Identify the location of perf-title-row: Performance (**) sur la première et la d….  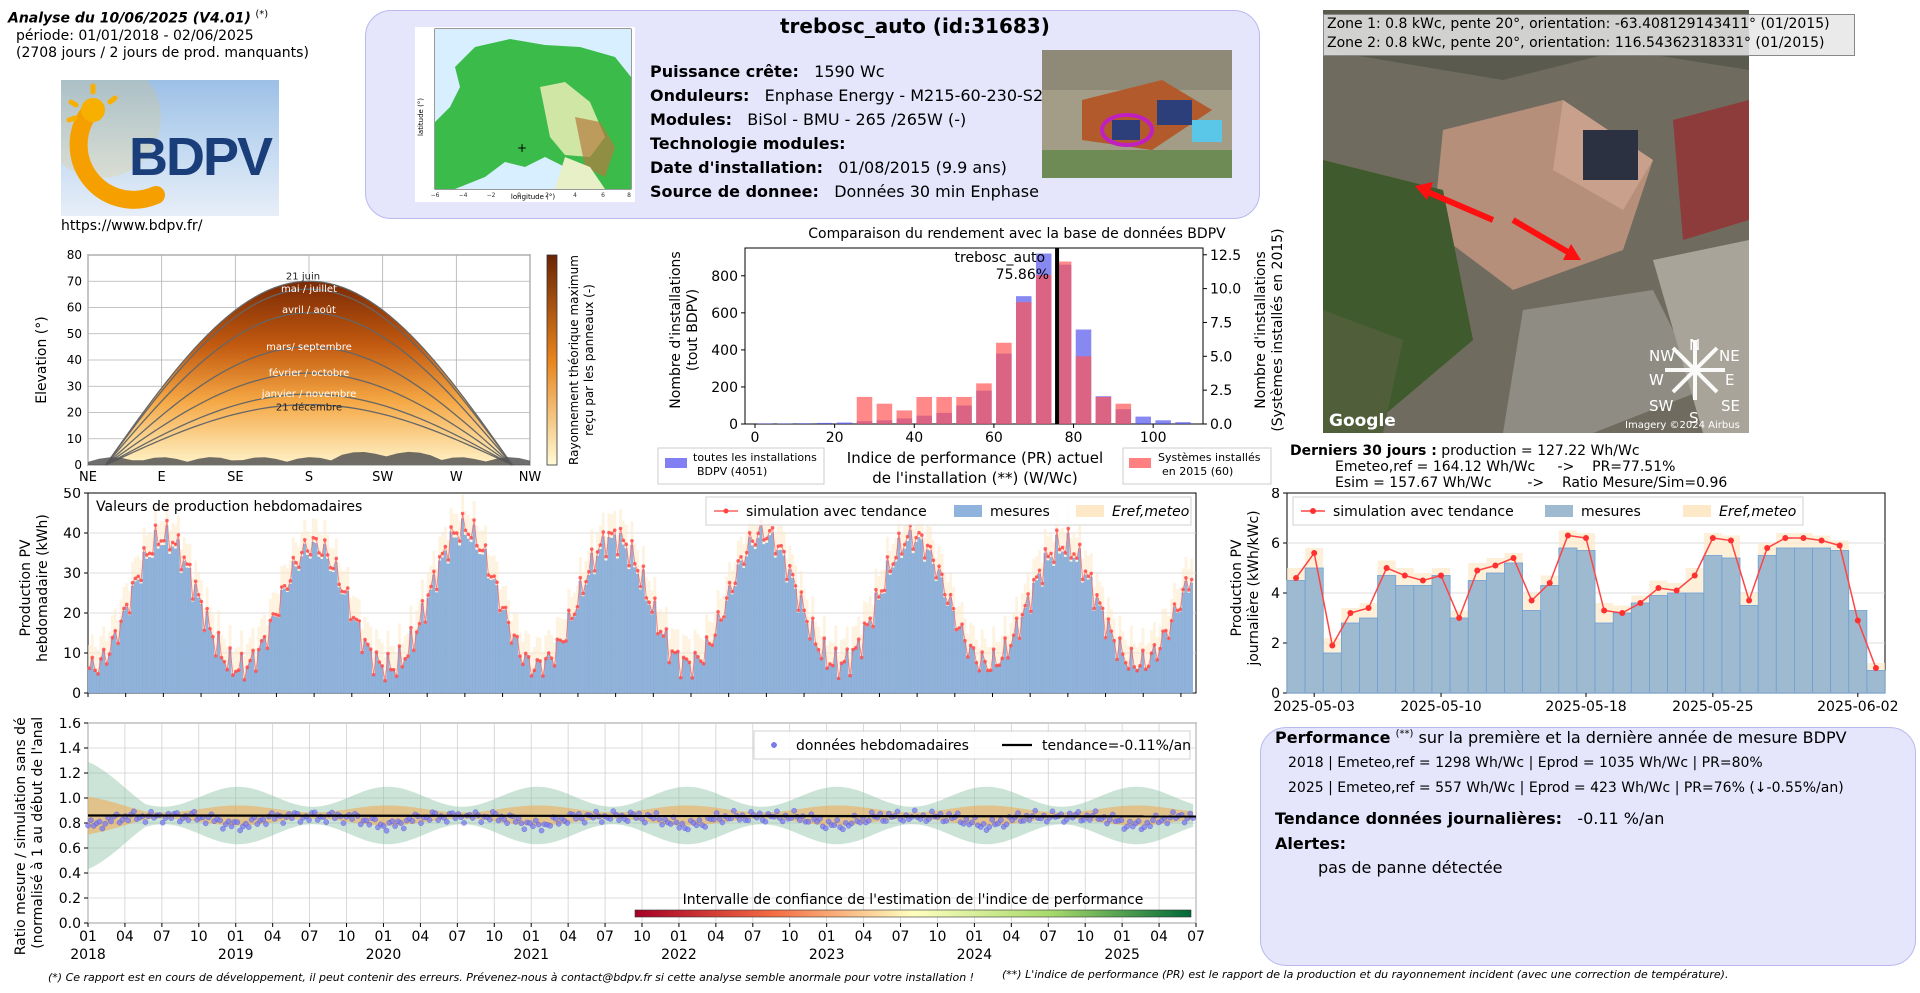
(1561, 737).